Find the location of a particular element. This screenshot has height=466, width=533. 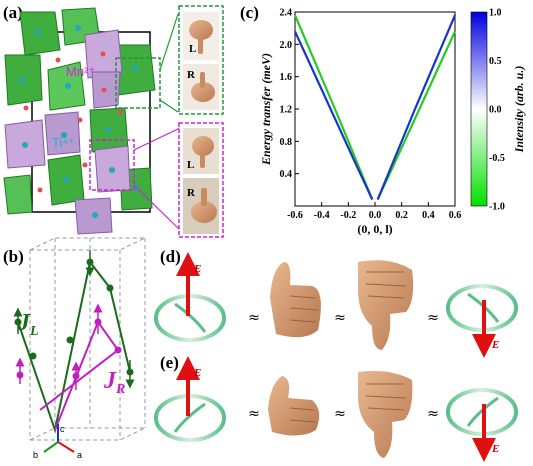

colorbar-tick-label: -0.5 is located at coordinates (497, 158).